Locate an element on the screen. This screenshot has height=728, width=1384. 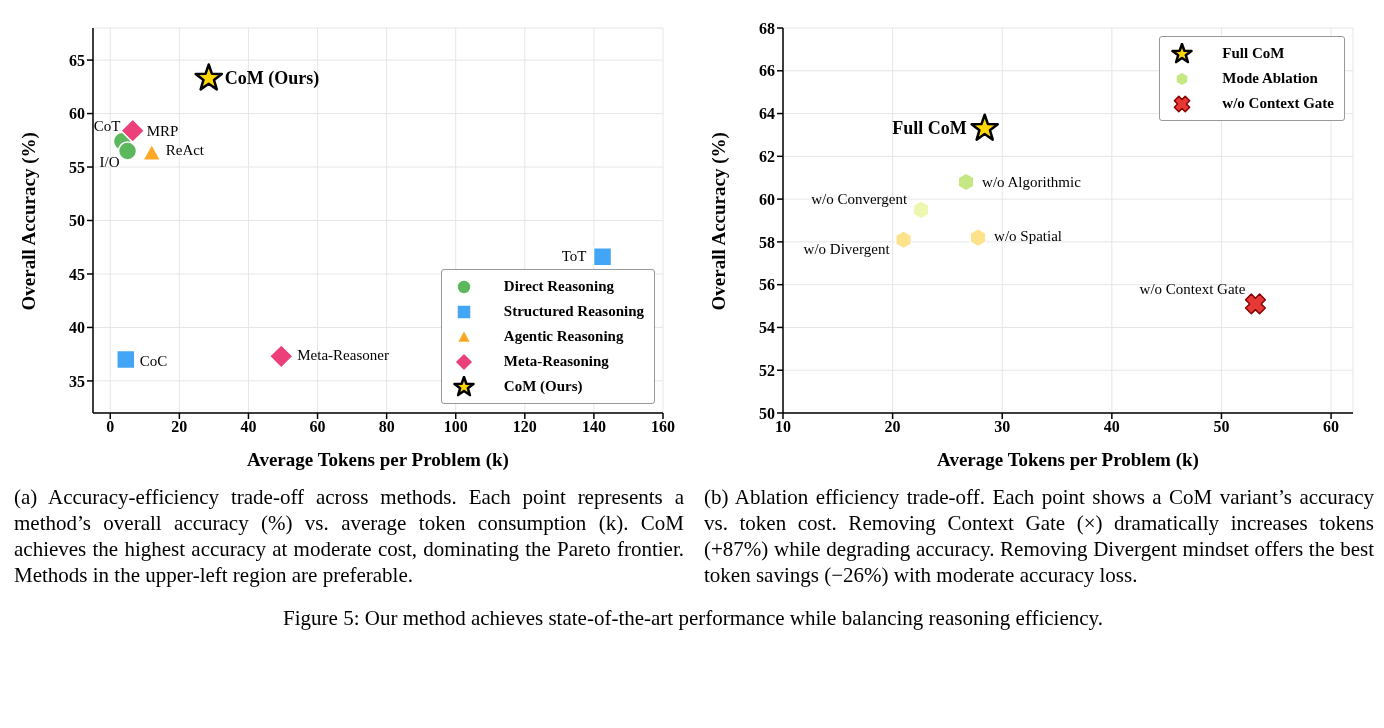
x-tick-label: 50 is located at coordinates (1221, 427).